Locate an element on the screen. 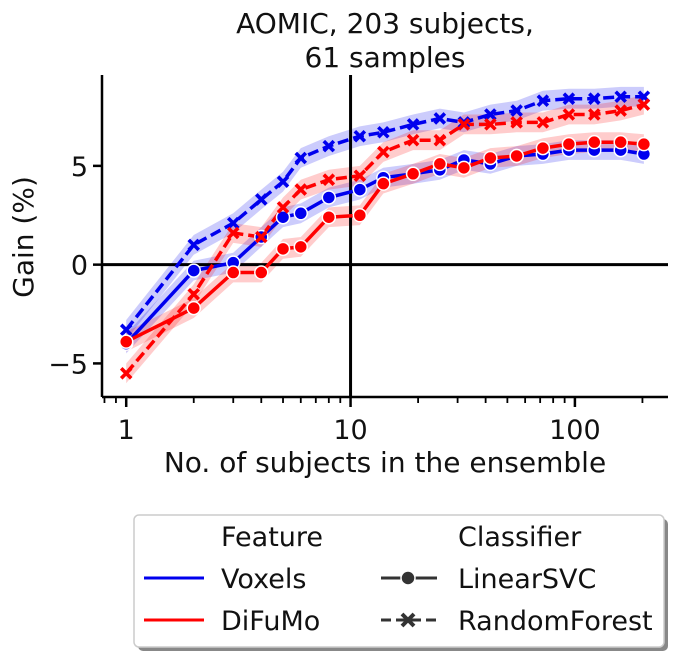  legend-randomforest-label: RandomForest is located at coordinates (555, 621).